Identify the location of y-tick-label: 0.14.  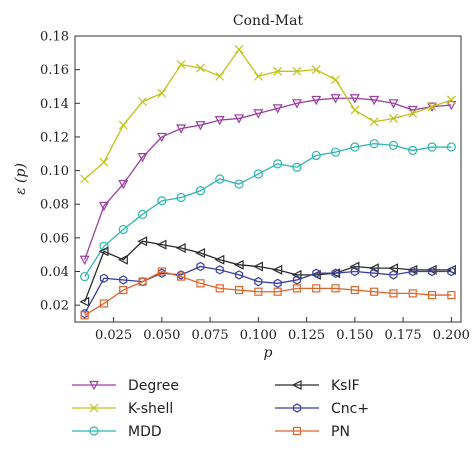
(54, 104).